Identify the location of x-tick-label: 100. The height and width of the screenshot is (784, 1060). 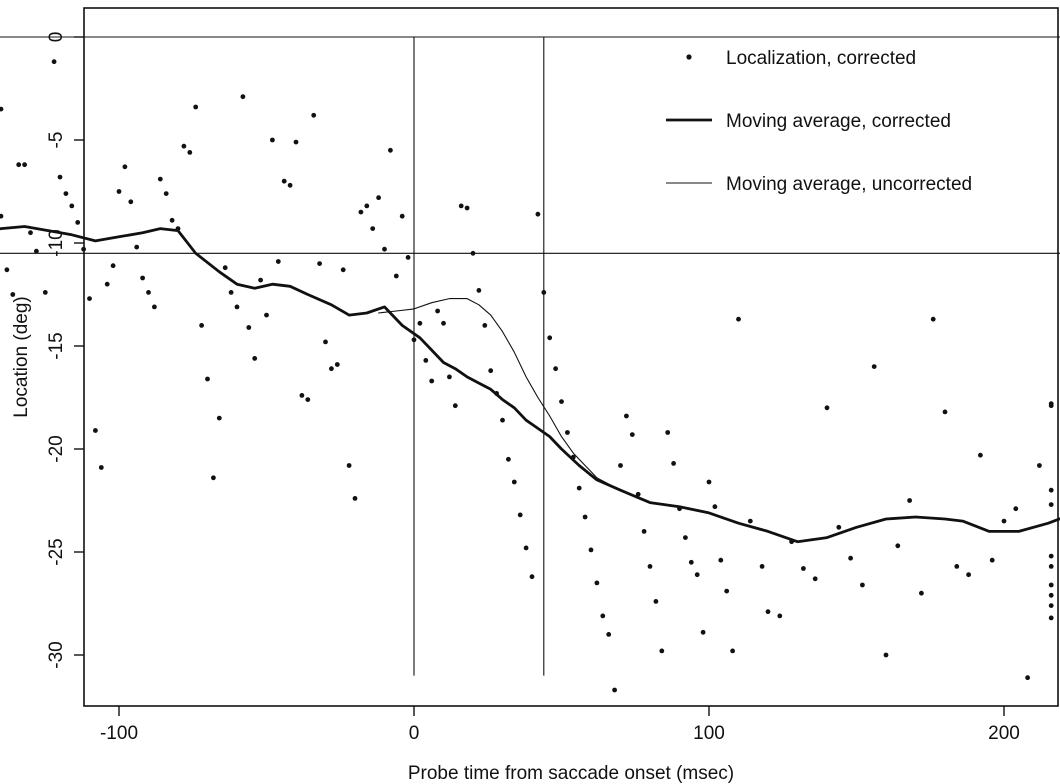
(709, 733).